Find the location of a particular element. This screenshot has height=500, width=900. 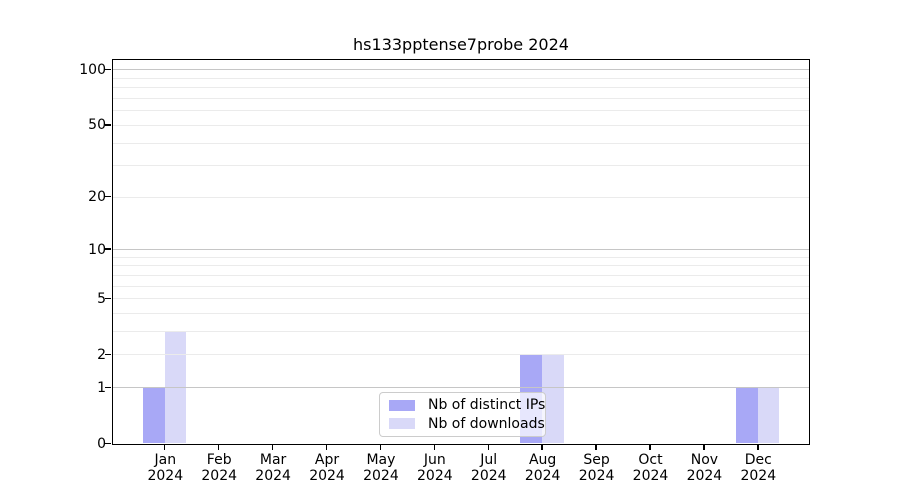

y-tick-label-10: 10 is located at coordinates (97, 249).